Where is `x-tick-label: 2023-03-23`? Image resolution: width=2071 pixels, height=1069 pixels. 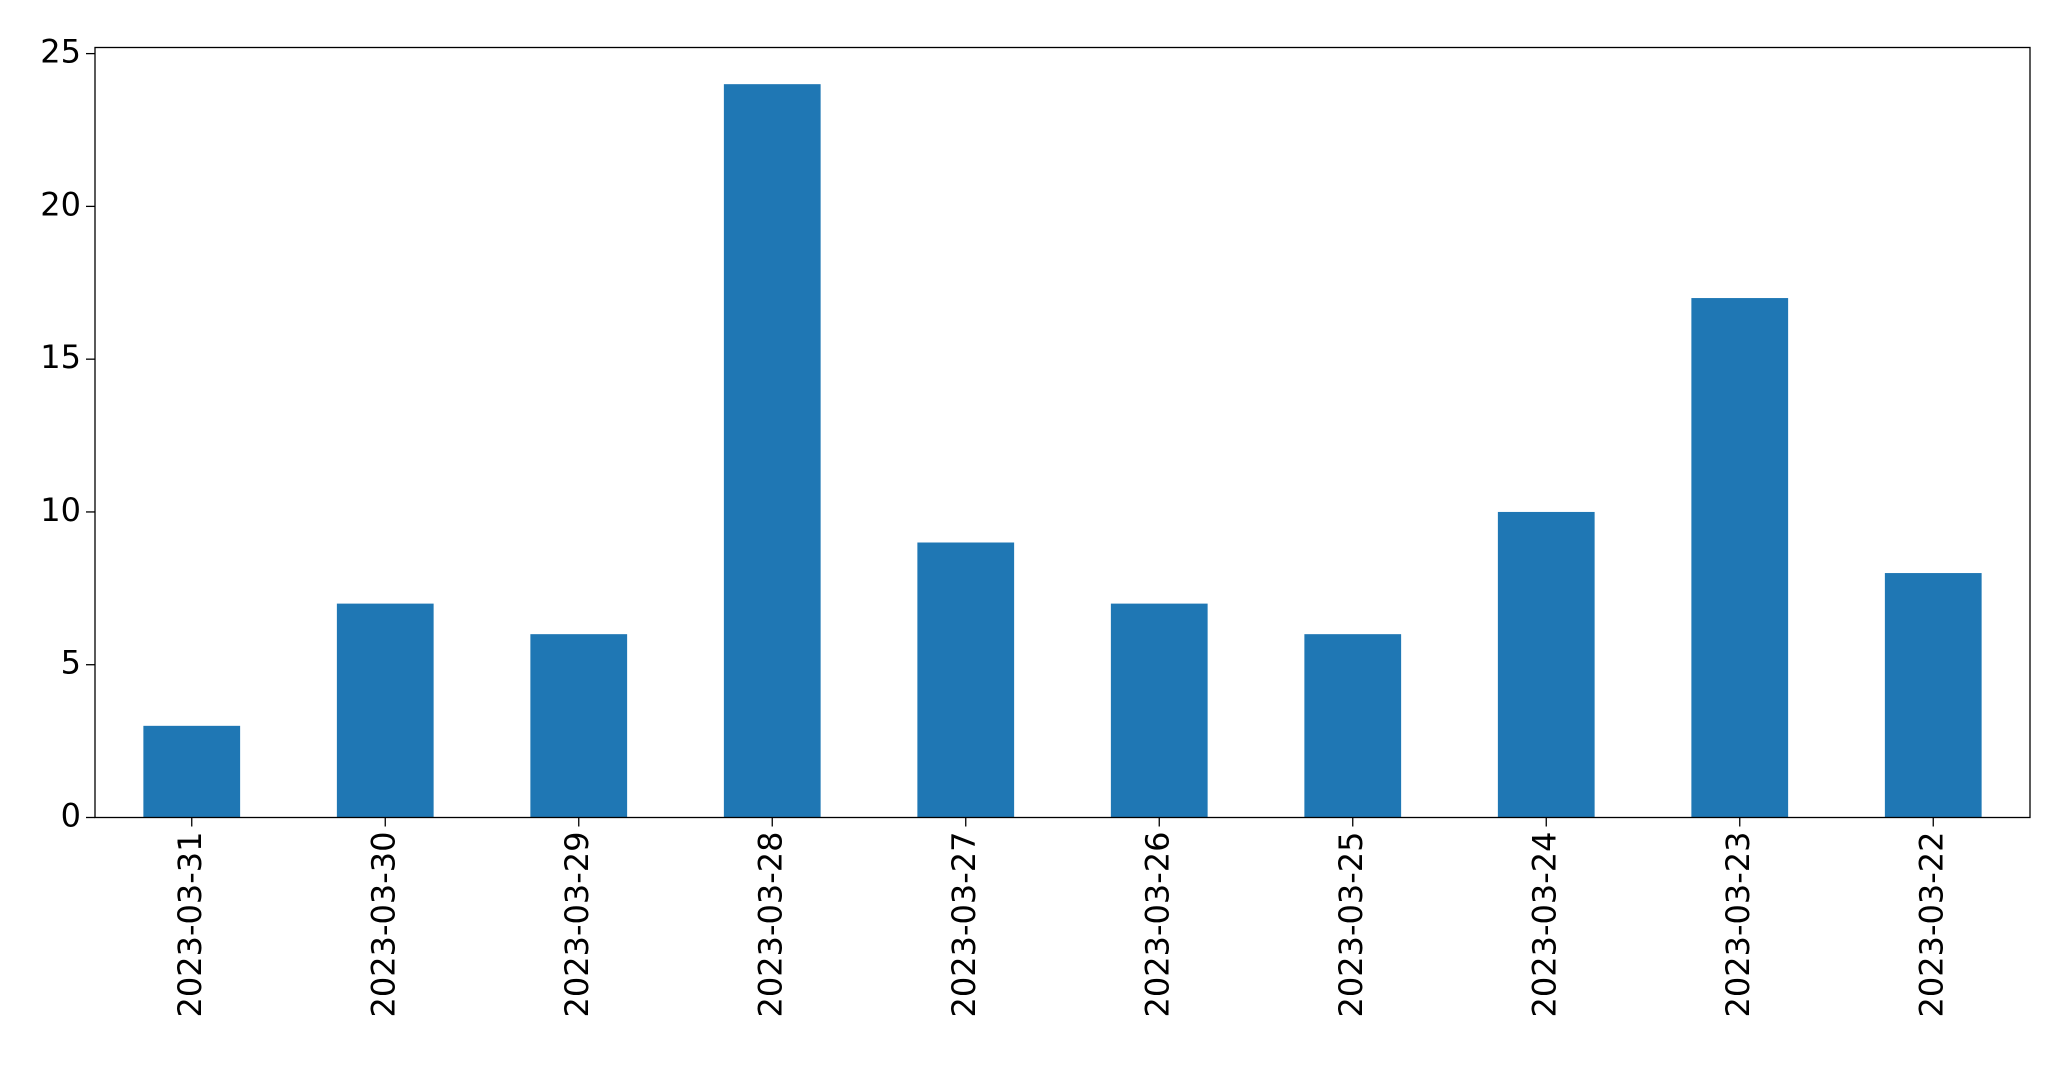
x-tick-label: 2023-03-23 is located at coordinates (1738, 925).